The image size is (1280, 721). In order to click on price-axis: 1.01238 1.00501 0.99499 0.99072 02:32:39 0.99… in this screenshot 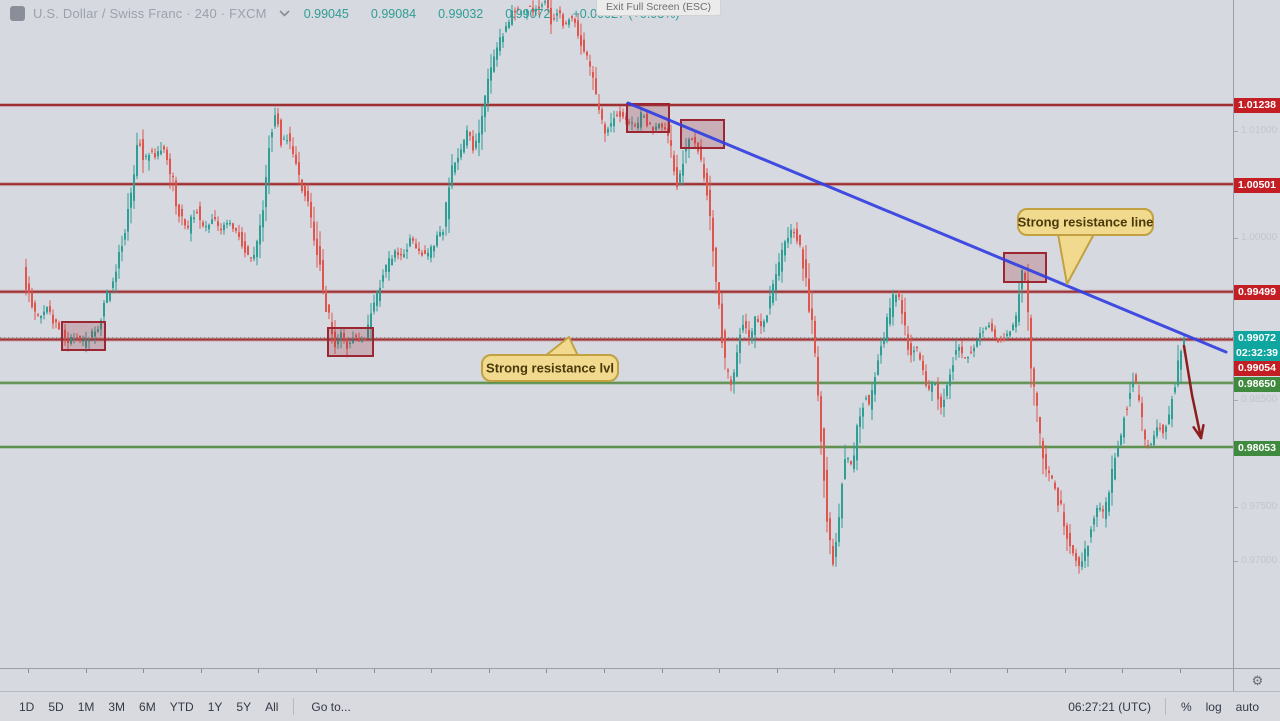, I will do `click(1256, 334)`.